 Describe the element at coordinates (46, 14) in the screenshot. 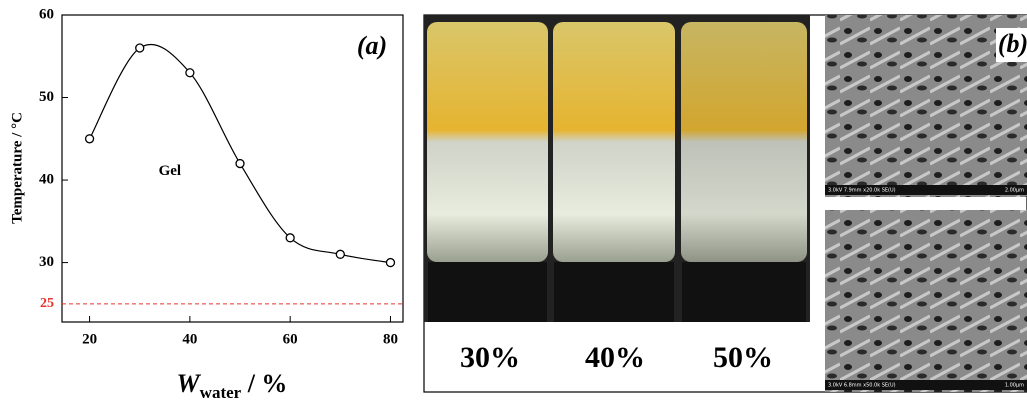

I see `y-tick-label: 60` at that location.